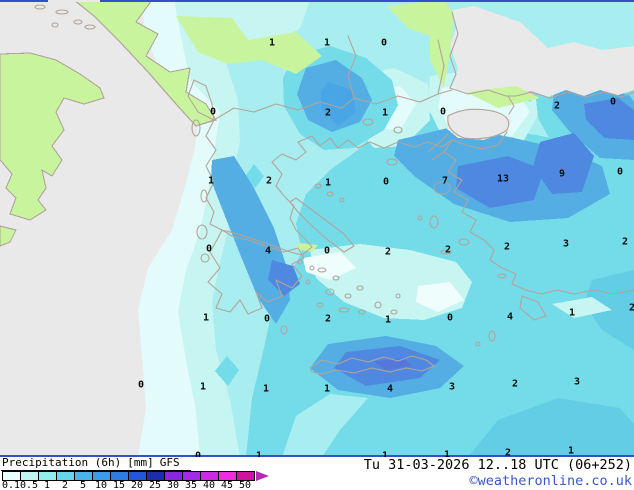 The height and width of the screenshot is (490, 634). Describe the element at coordinates (227, 485) in the screenshot. I see `scale-tick-label: 45` at that location.